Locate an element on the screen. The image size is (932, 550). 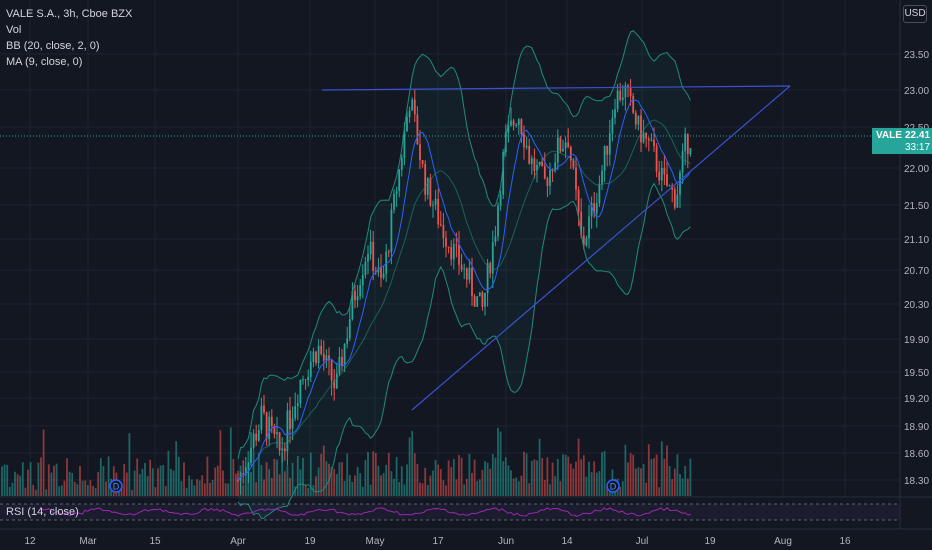
rsi-indicator-label: RSI (14, close) is located at coordinates (42, 512).